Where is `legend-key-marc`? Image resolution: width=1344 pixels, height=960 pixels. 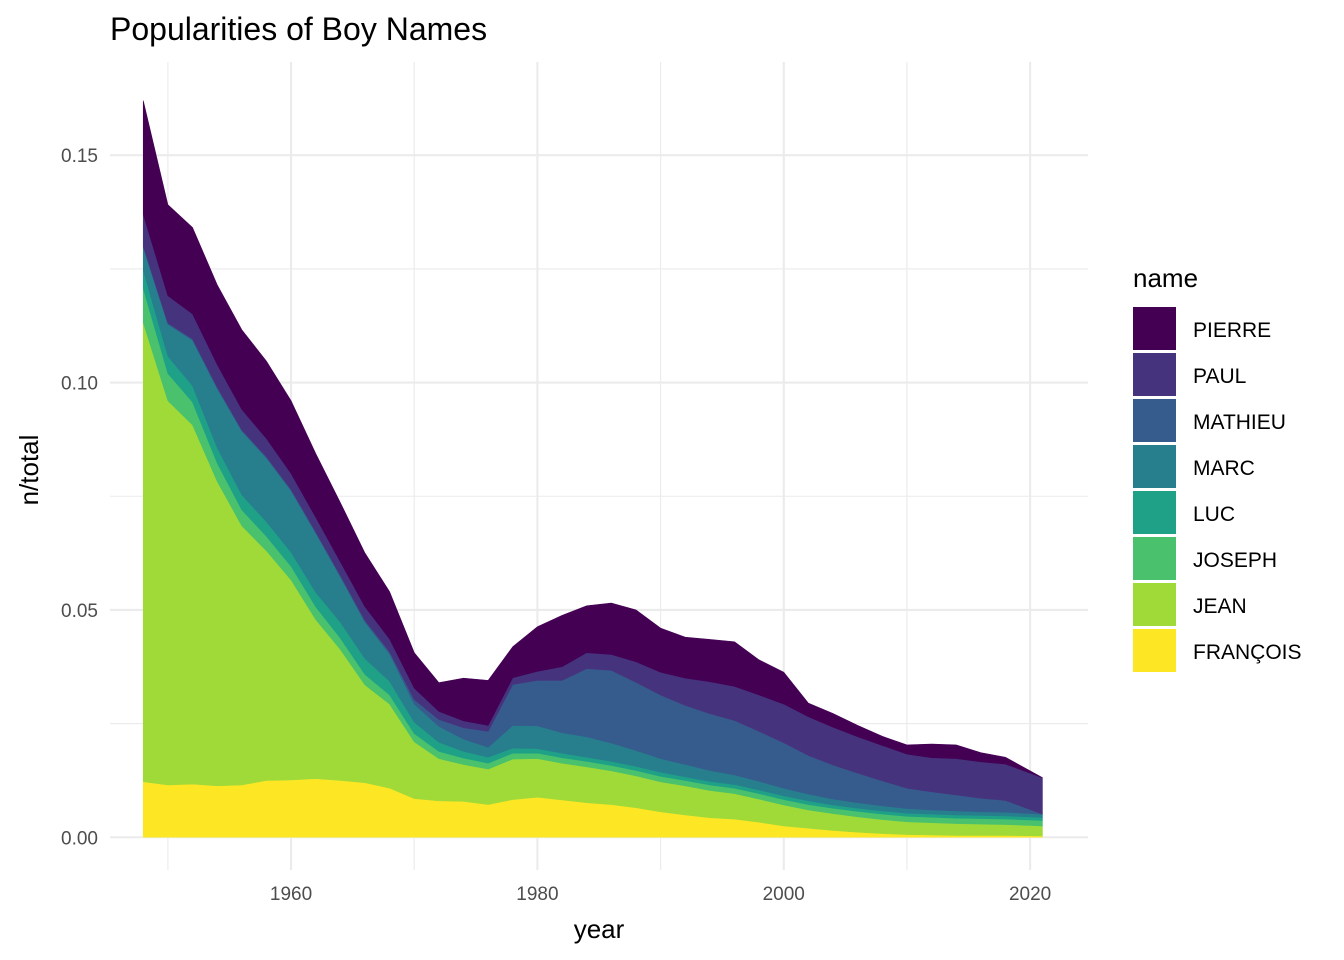 legend-key-marc is located at coordinates (1154, 466).